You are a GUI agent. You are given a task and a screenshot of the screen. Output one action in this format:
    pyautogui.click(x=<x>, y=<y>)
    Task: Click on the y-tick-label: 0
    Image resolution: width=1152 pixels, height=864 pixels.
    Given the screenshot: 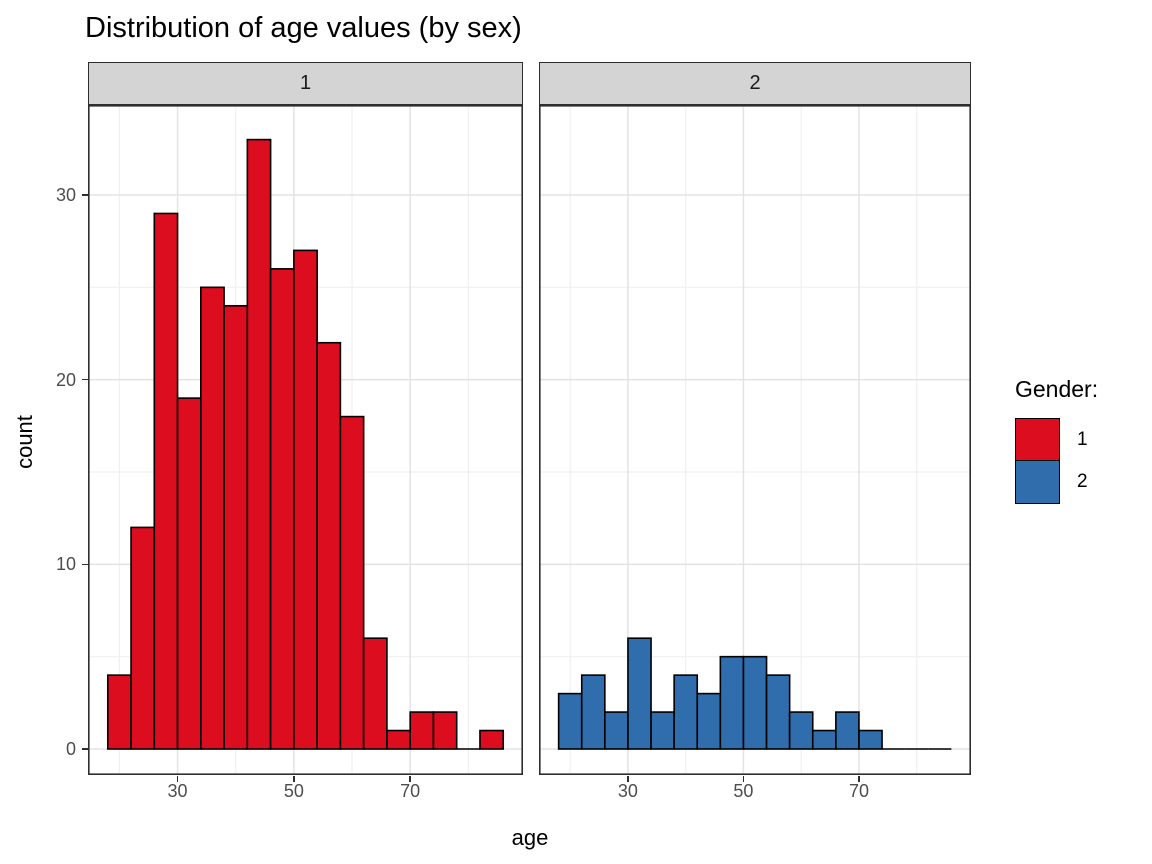 What is the action you would take?
    pyautogui.click(x=70, y=749)
    